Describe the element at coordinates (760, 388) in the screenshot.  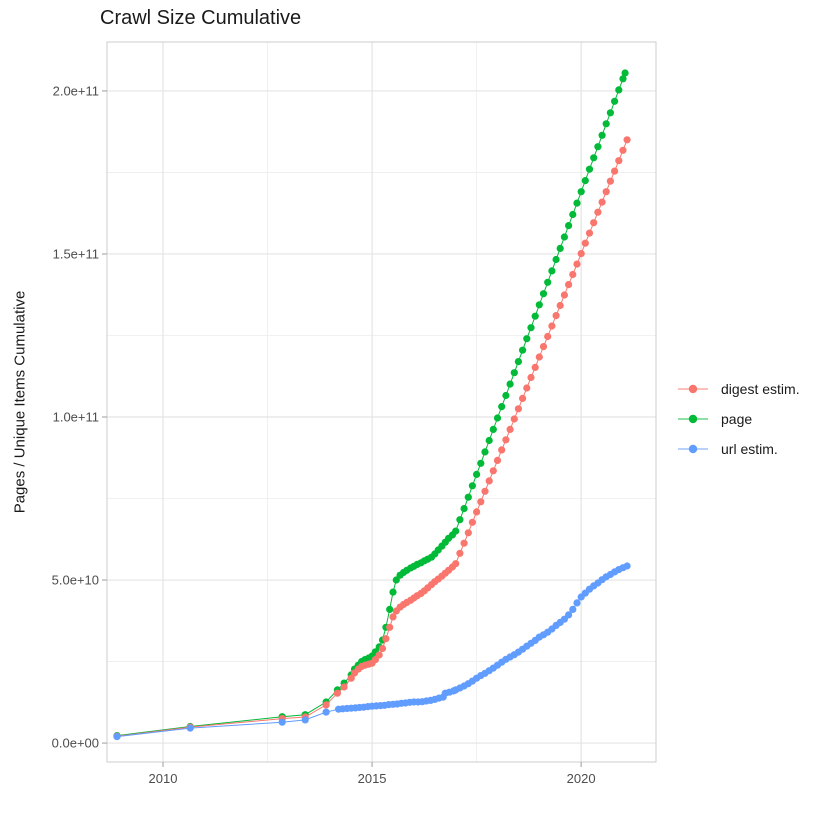
I see `legend-label: digest estim.` at that location.